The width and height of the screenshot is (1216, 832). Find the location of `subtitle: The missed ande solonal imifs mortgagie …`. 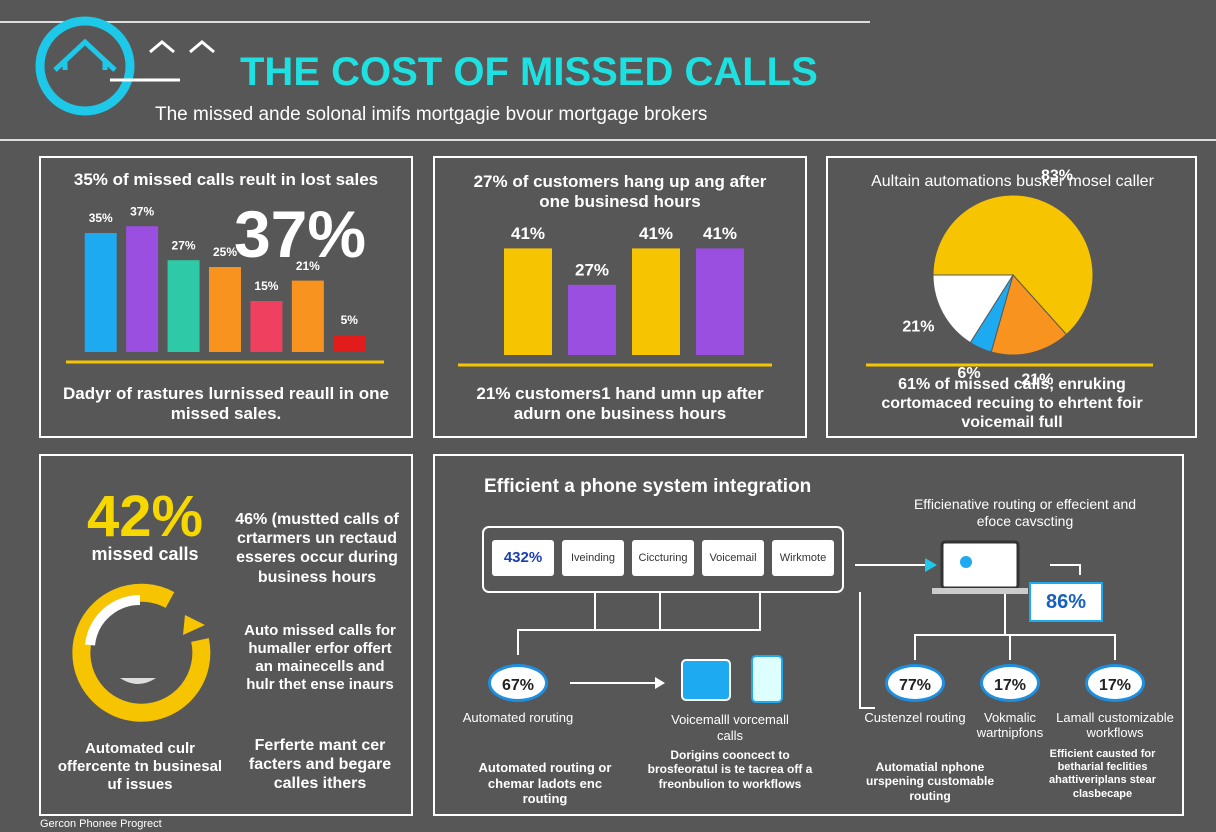

subtitle: The missed ande solonal imifs mortgagie … is located at coordinates (431, 114).